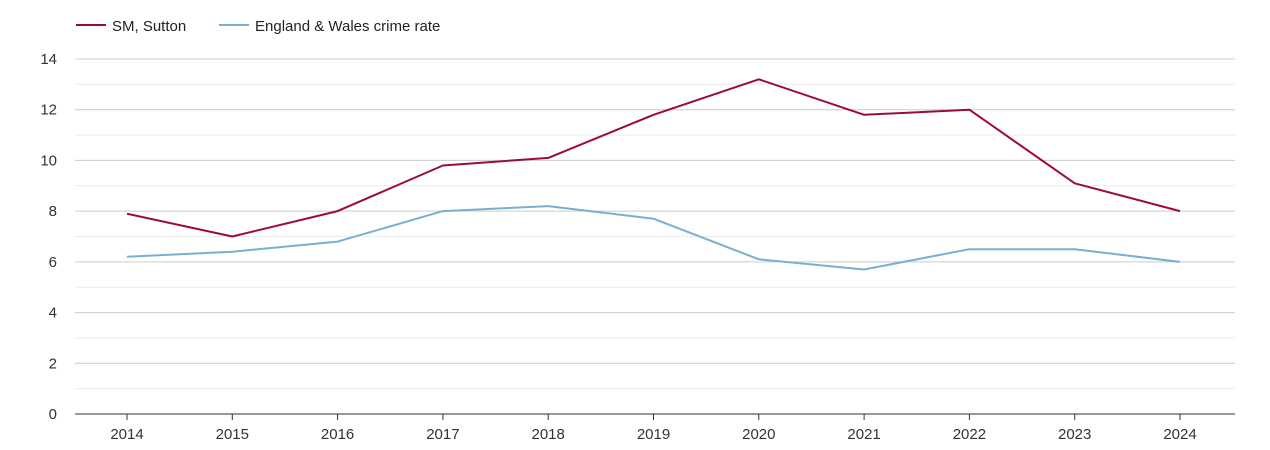 Image resolution: width=1270 pixels, height=450 pixels. I want to click on y-tick-label: 14, so click(48, 59).